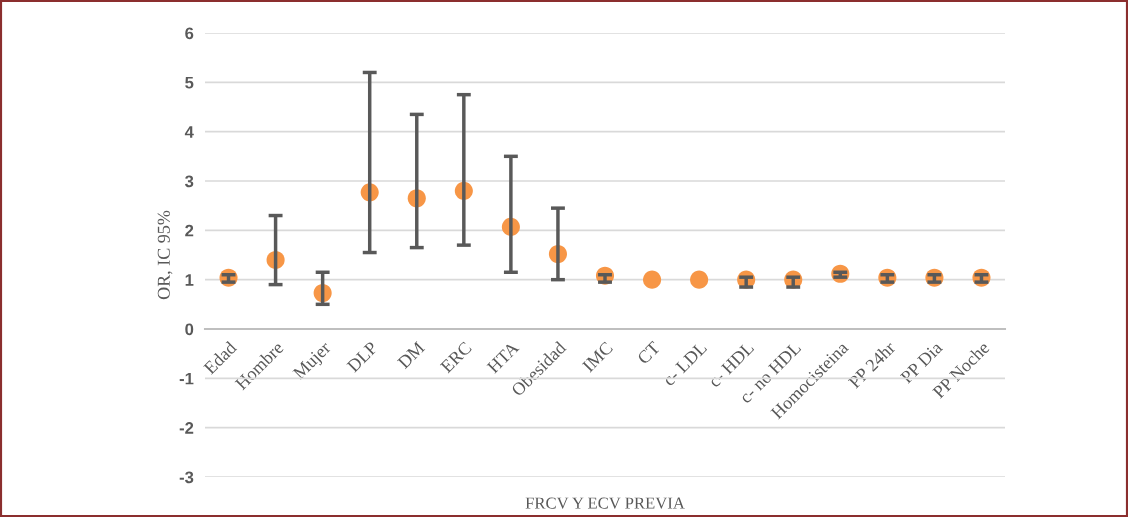  I want to click on y-tick-label: 6, so click(189, 33).